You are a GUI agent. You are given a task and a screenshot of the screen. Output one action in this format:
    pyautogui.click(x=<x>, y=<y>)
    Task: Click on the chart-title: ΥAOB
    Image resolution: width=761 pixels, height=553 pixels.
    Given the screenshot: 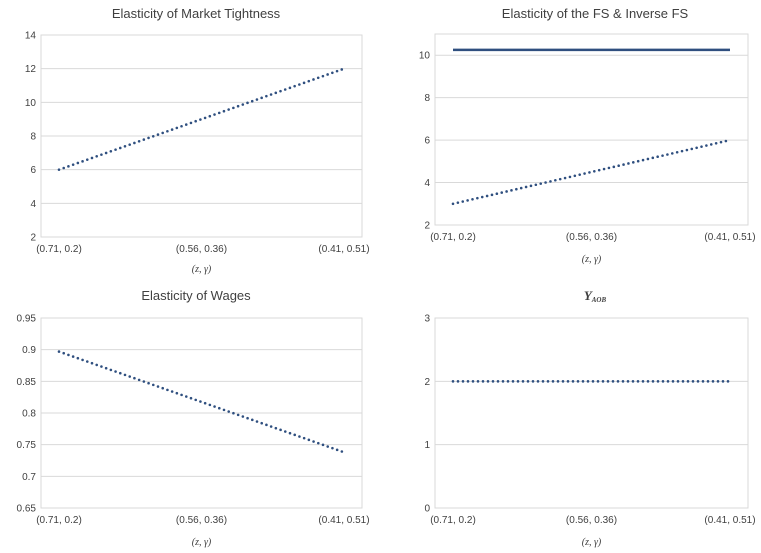 What is the action you would take?
    pyautogui.click(x=595, y=296)
    